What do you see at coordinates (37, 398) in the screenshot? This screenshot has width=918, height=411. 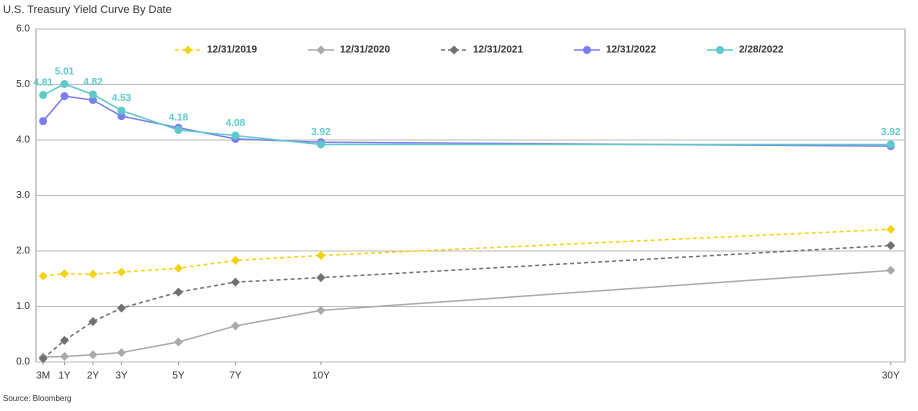 I see `source-note: Source: Bloomberg` at bounding box center [37, 398].